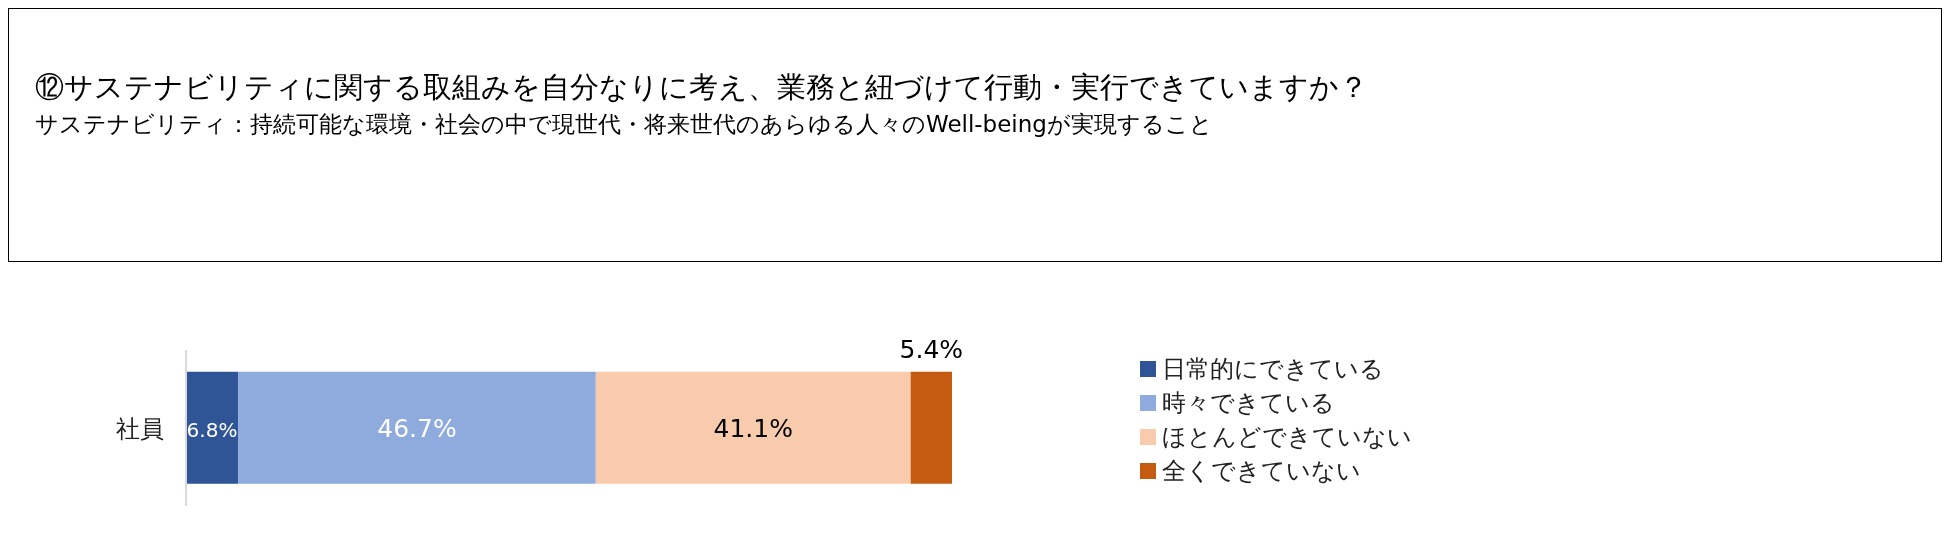  I want to click on chart-title: ⑫サステナビリティに関する取組みを自分なりに考え、業務と紐づけて行動・実行できていますか？, so click(702, 87).